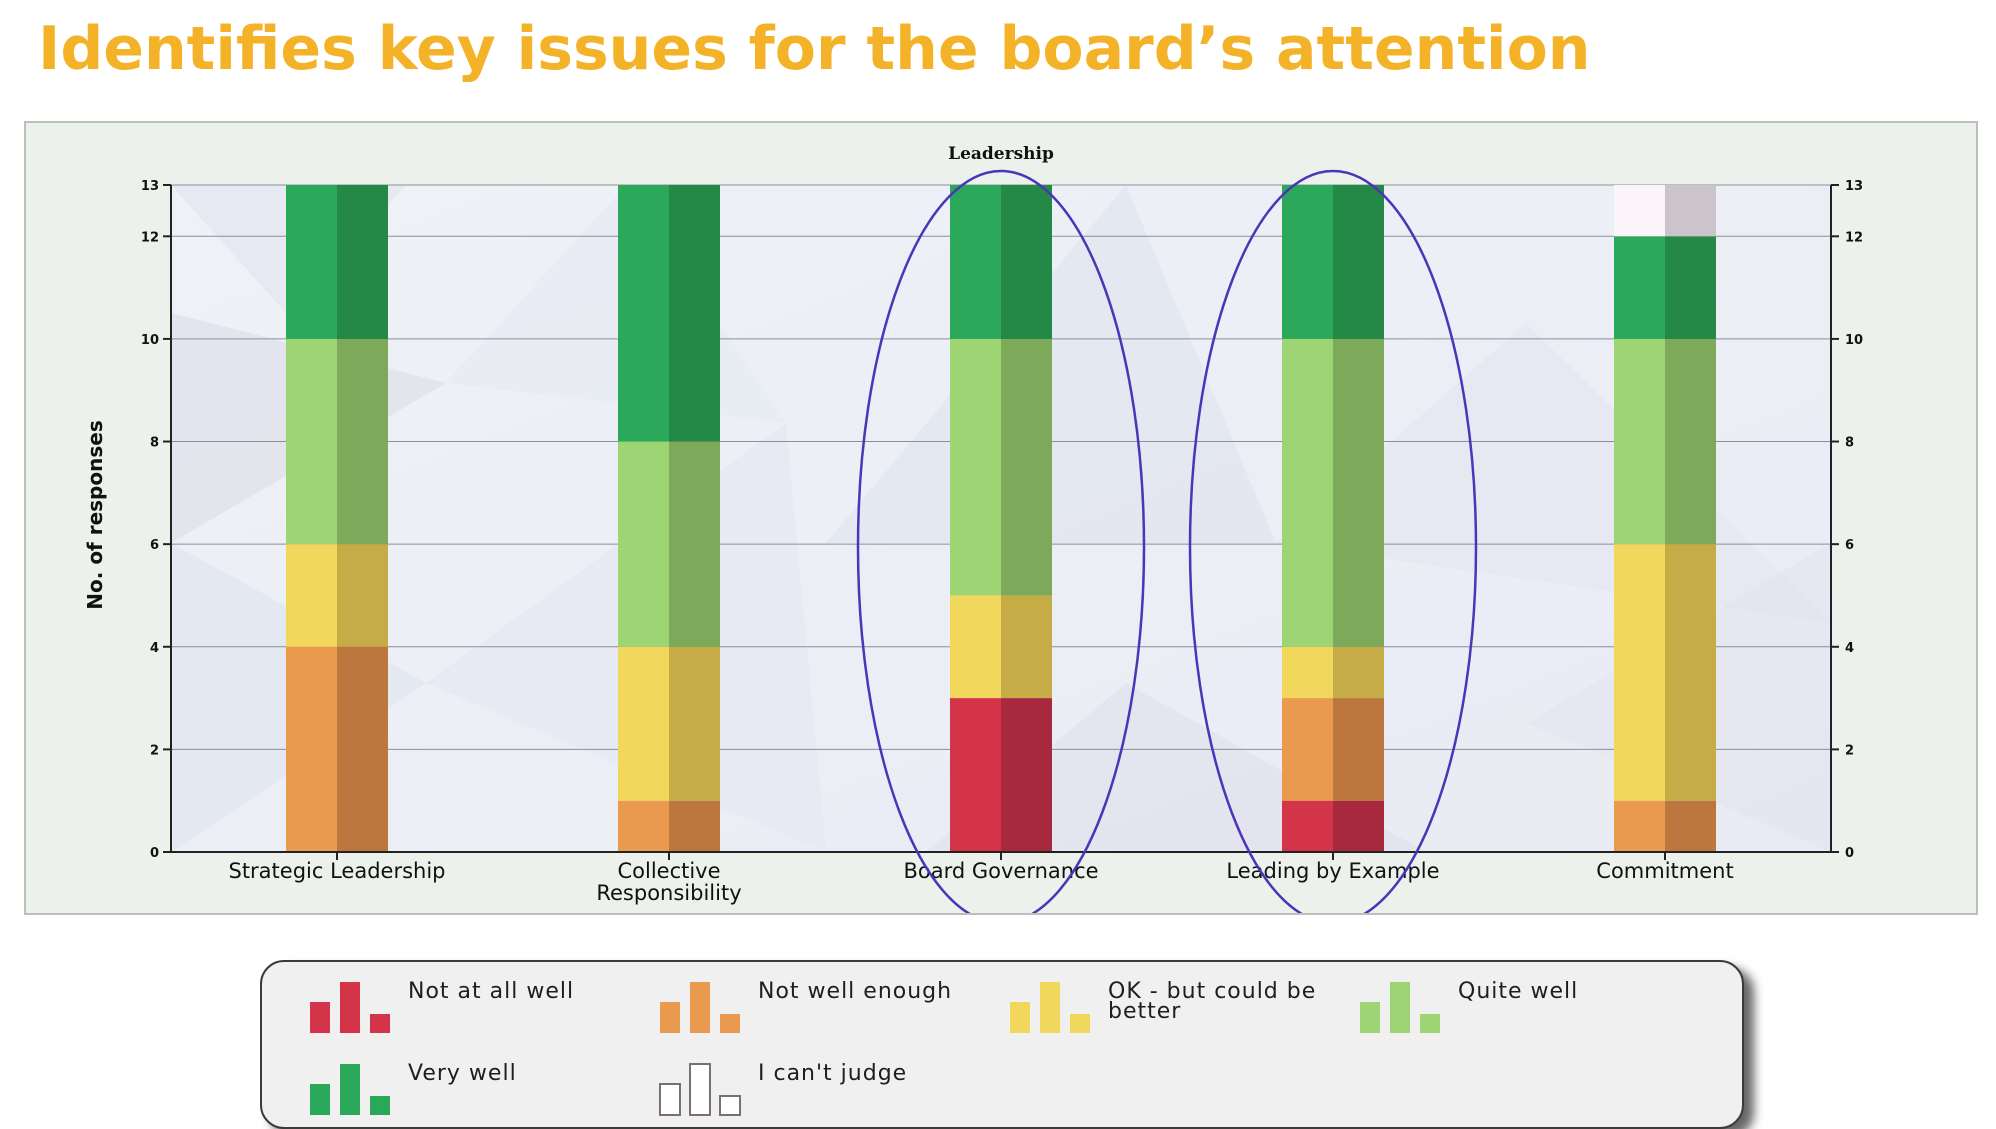  What do you see at coordinates (1518, 991) in the screenshot?
I see `legend-label: Quite well` at bounding box center [1518, 991].